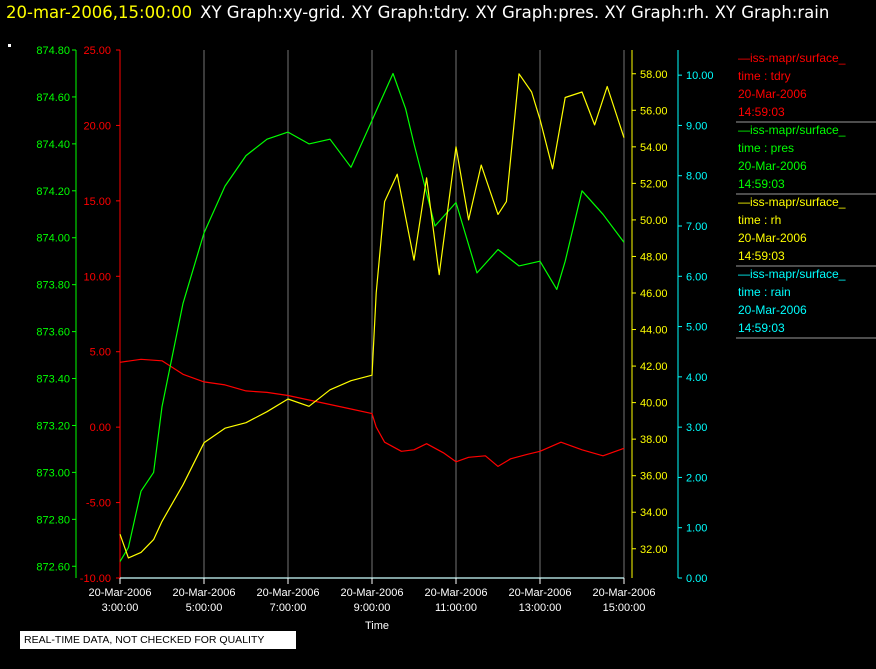 The width and height of the screenshot is (876, 669). What do you see at coordinates (654, 367) in the screenshot?
I see `rh-axis-label: 42.00` at bounding box center [654, 367].